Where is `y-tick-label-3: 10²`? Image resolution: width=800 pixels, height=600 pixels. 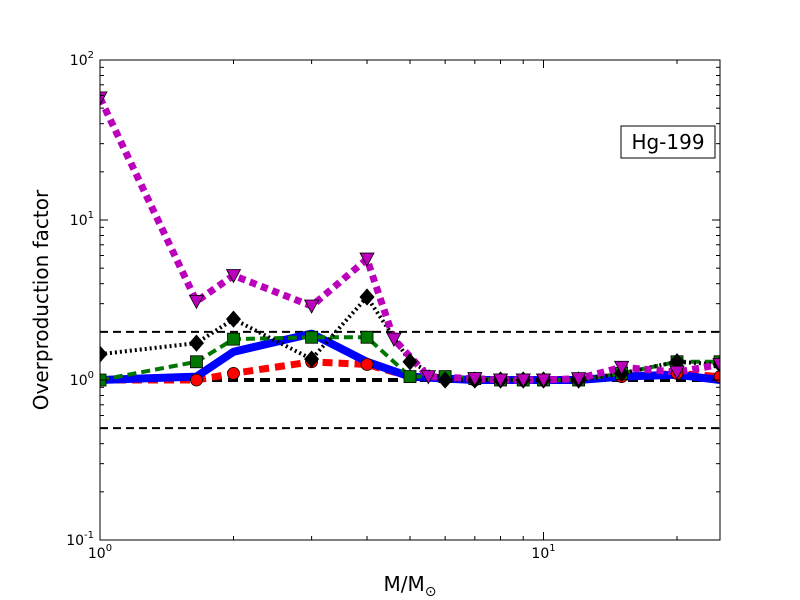 y-tick-label-3: 10² is located at coordinates (82, 59).